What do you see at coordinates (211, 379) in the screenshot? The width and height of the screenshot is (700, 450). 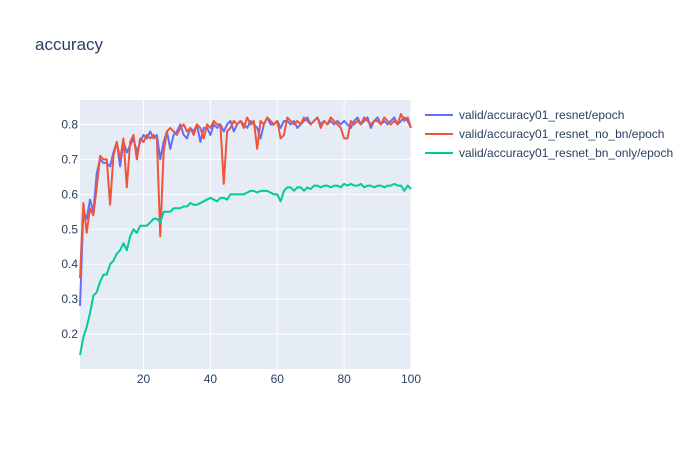 I see `x-tick-label: 40` at bounding box center [211, 379].